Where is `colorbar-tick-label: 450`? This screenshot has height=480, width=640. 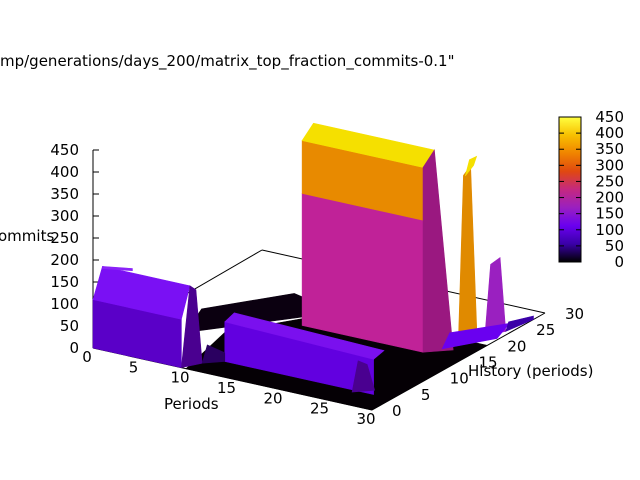
colorbar-tick-label: 450 is located at coordinates (609, 117).